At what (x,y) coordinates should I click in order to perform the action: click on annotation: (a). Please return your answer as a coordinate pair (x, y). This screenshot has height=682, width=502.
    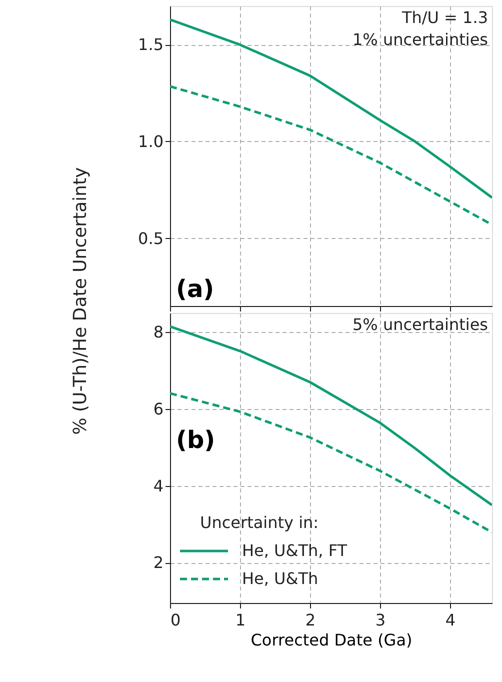
    Looking at the image, I should click on (195, 289).